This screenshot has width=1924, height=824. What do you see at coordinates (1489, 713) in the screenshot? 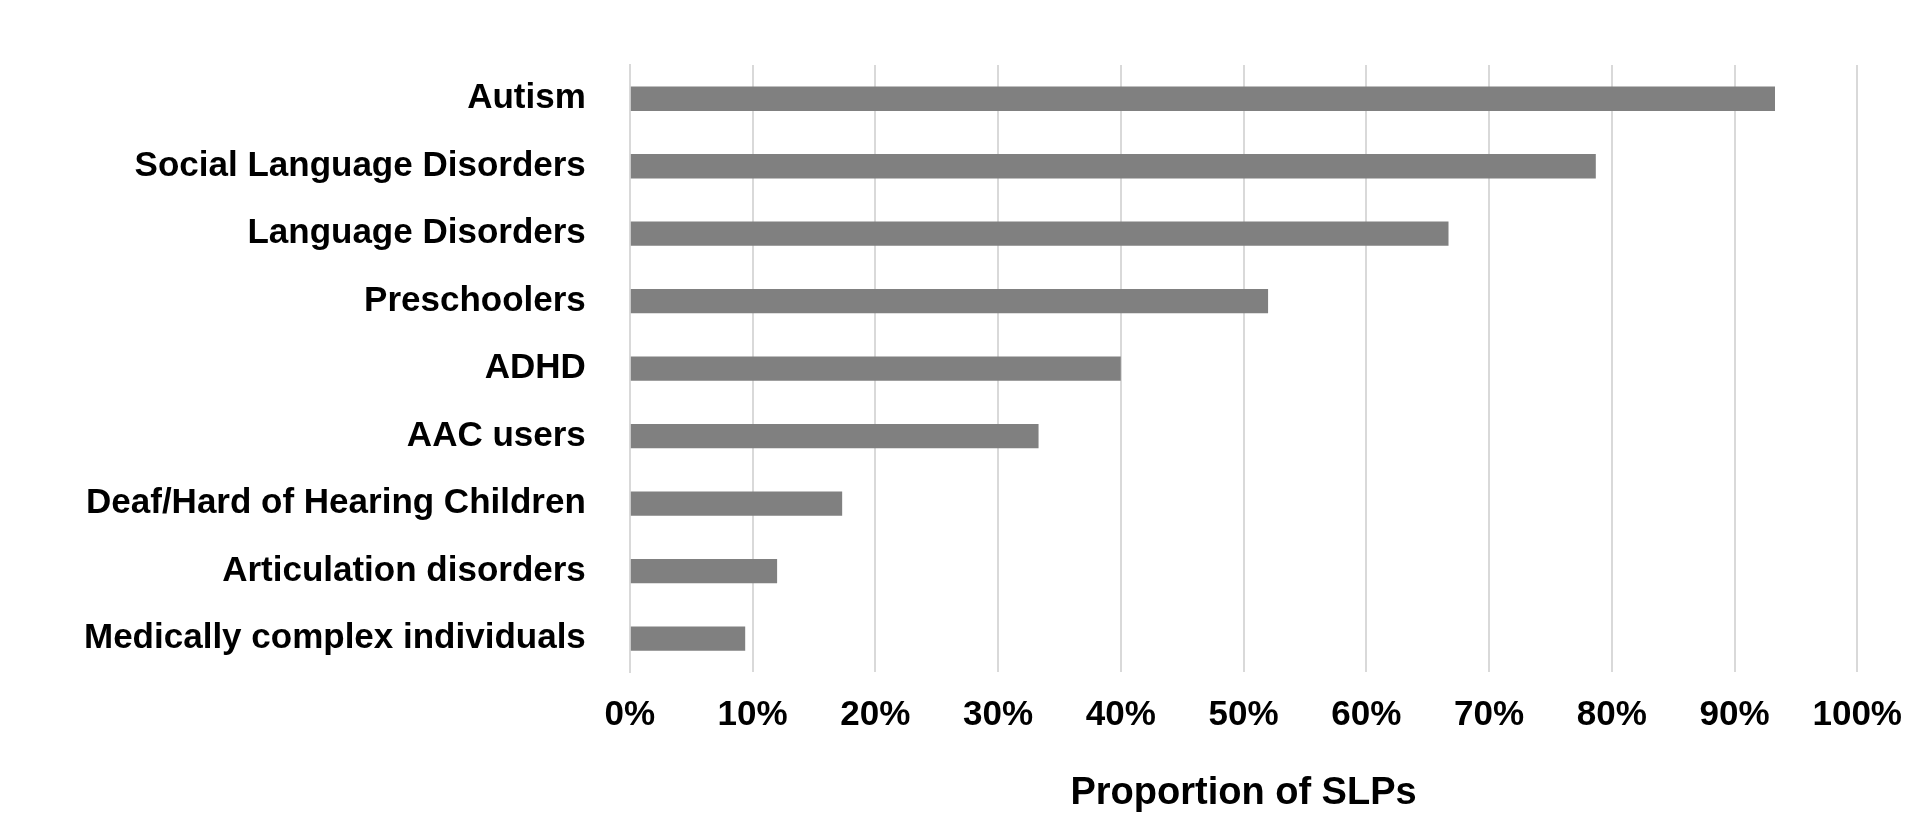
I see `x-tick-label: 70%` at bounding box center [1489, 713].